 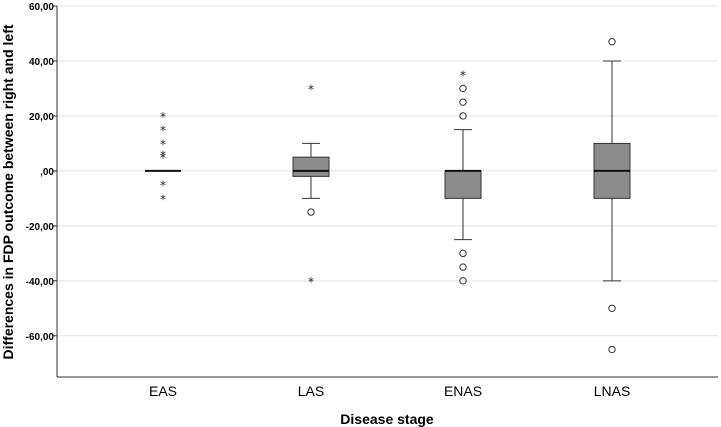 I want to click on box-group-eas: *******, so click(x=163, y=158).